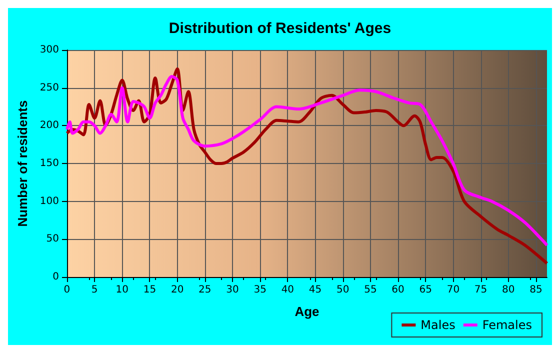  Describe the element at coordinates (49, 126) in the screenshot. I see `y-tick-label: 200` at that location.